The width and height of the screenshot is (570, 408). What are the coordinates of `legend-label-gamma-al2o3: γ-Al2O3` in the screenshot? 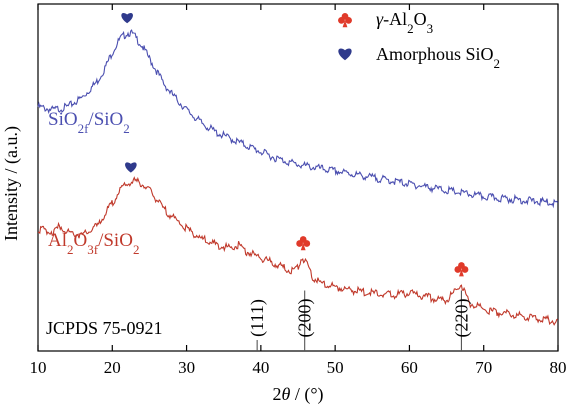 It's located at (404, 22).